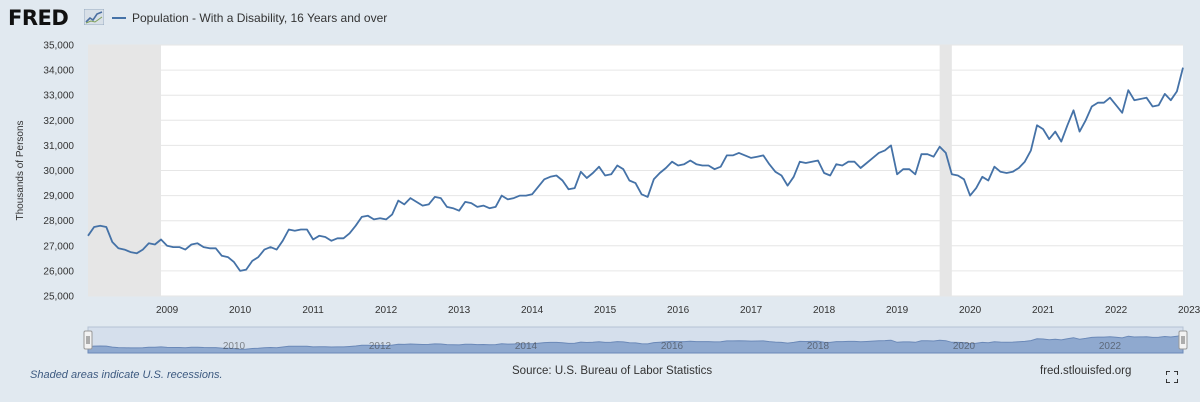 The height and width of the screenshot is (402, 1200). Describe the element at coordinates (532, 310) in the screenshot. I see `x-tick-label: 2014` at that location.